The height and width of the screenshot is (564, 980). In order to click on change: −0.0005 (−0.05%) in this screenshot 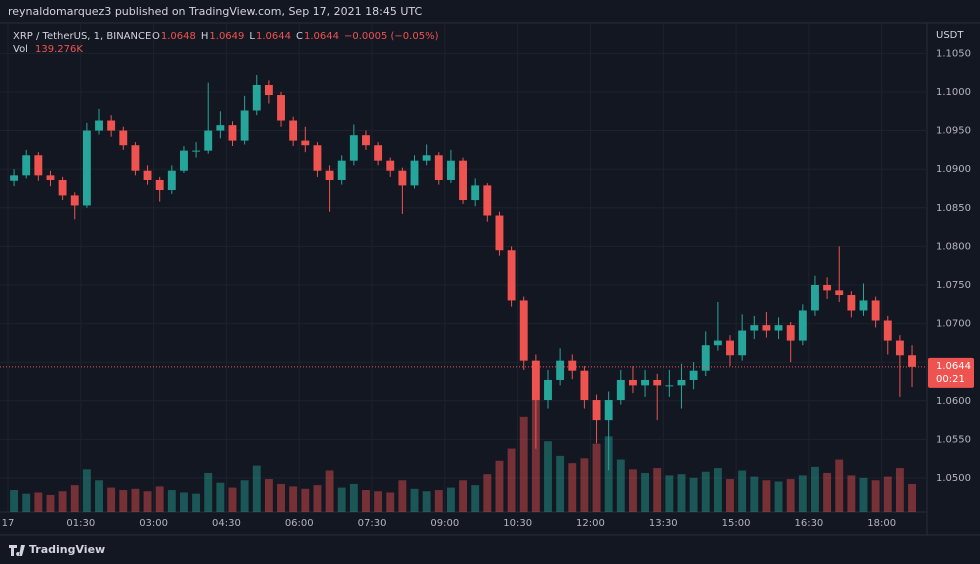, I will do `click(391, 36)`.